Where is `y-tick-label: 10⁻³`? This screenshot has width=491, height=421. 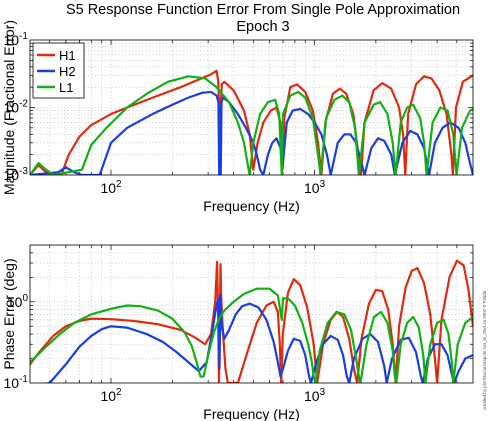
y-tick-label: 10⁻³ is located at coordinates (16, 174).